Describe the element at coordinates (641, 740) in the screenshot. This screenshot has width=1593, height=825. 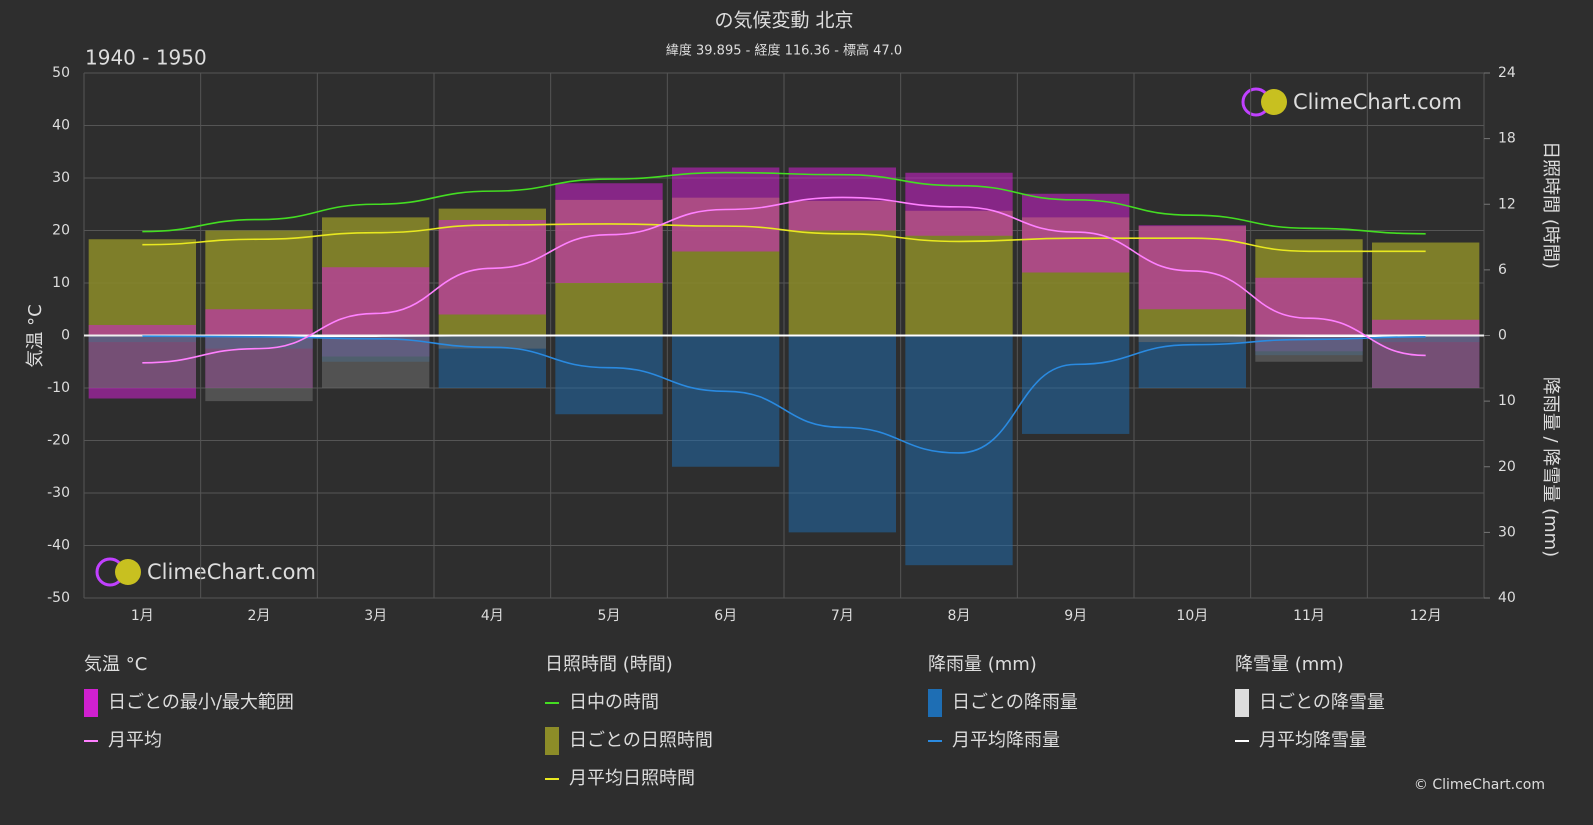
I see `legend-label: 日ごとの日照時間` at that location.